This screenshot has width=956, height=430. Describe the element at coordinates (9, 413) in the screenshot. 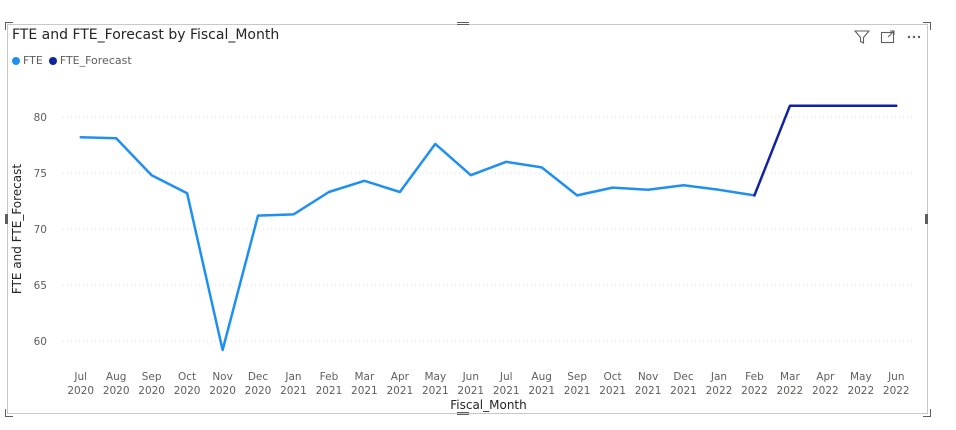

I see `corner-mark-bottom-left` at that location.